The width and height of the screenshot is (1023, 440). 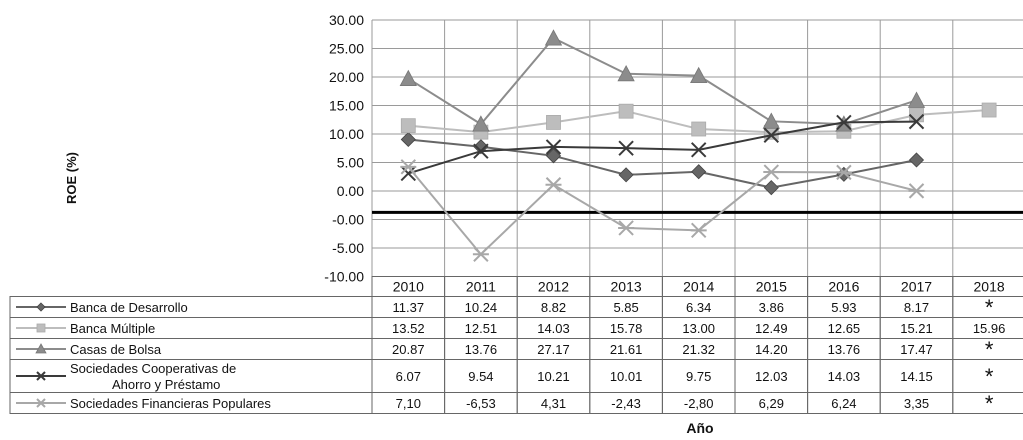 What do you see at coordinates (843, 403) in the screenshot?
I see `data-label: 6,24` at bounding box center [843, 403].